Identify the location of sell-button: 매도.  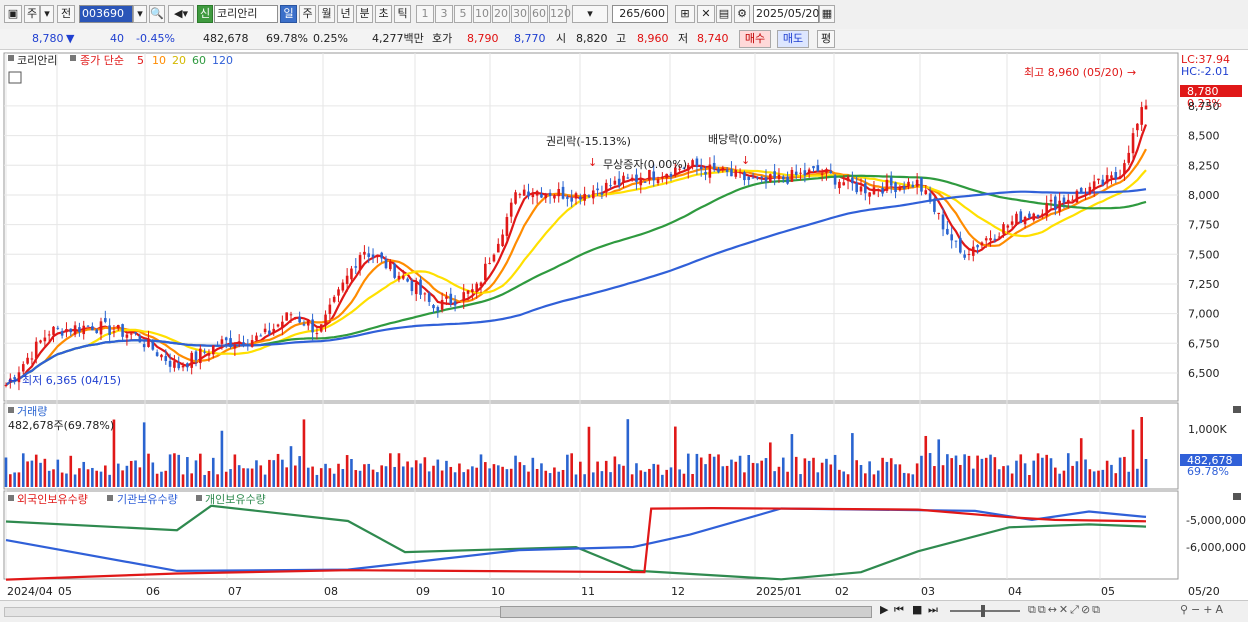
(793, 39).